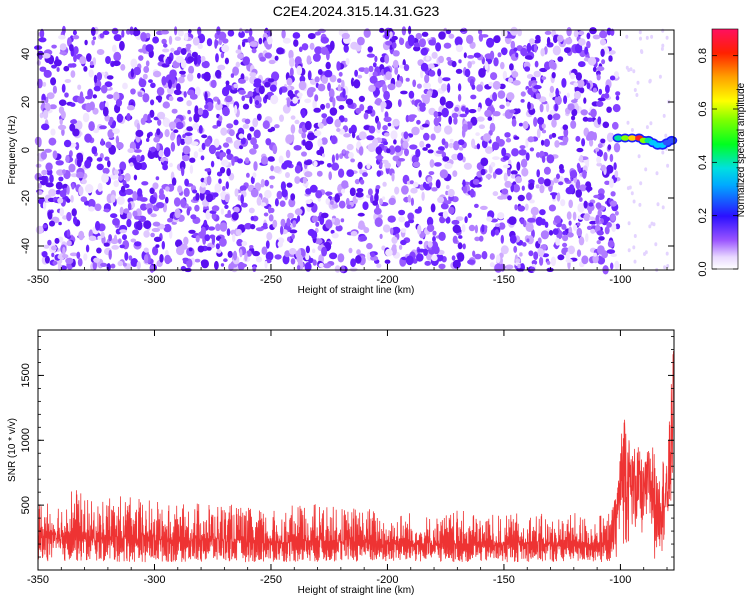 This screenshot has height=600, width=750. I want to click on x-tick-label: -250, so click(271, 580).